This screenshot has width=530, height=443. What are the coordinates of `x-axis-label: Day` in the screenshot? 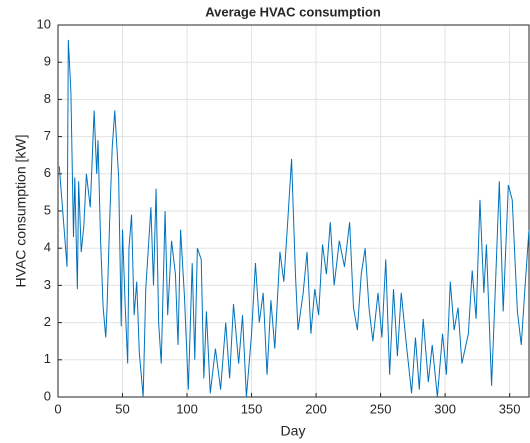 It's located at (293, 431).